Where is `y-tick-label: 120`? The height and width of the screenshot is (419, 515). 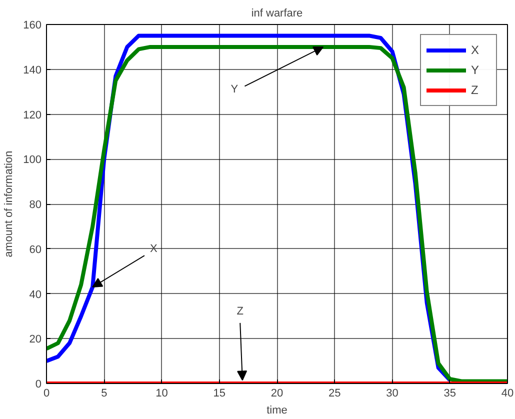
y-tick-label: 120 is located at coordinates (32, 115).